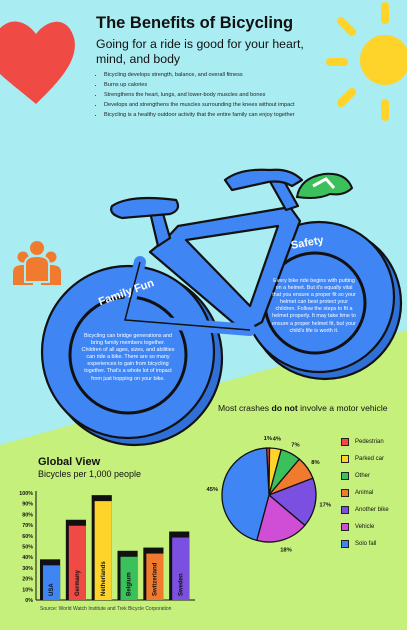 This screenshot has height=630, width=407. Describe the element at coordinates (27, 505) in the screenshot. I see `y-tick-label: 90%` at that location.